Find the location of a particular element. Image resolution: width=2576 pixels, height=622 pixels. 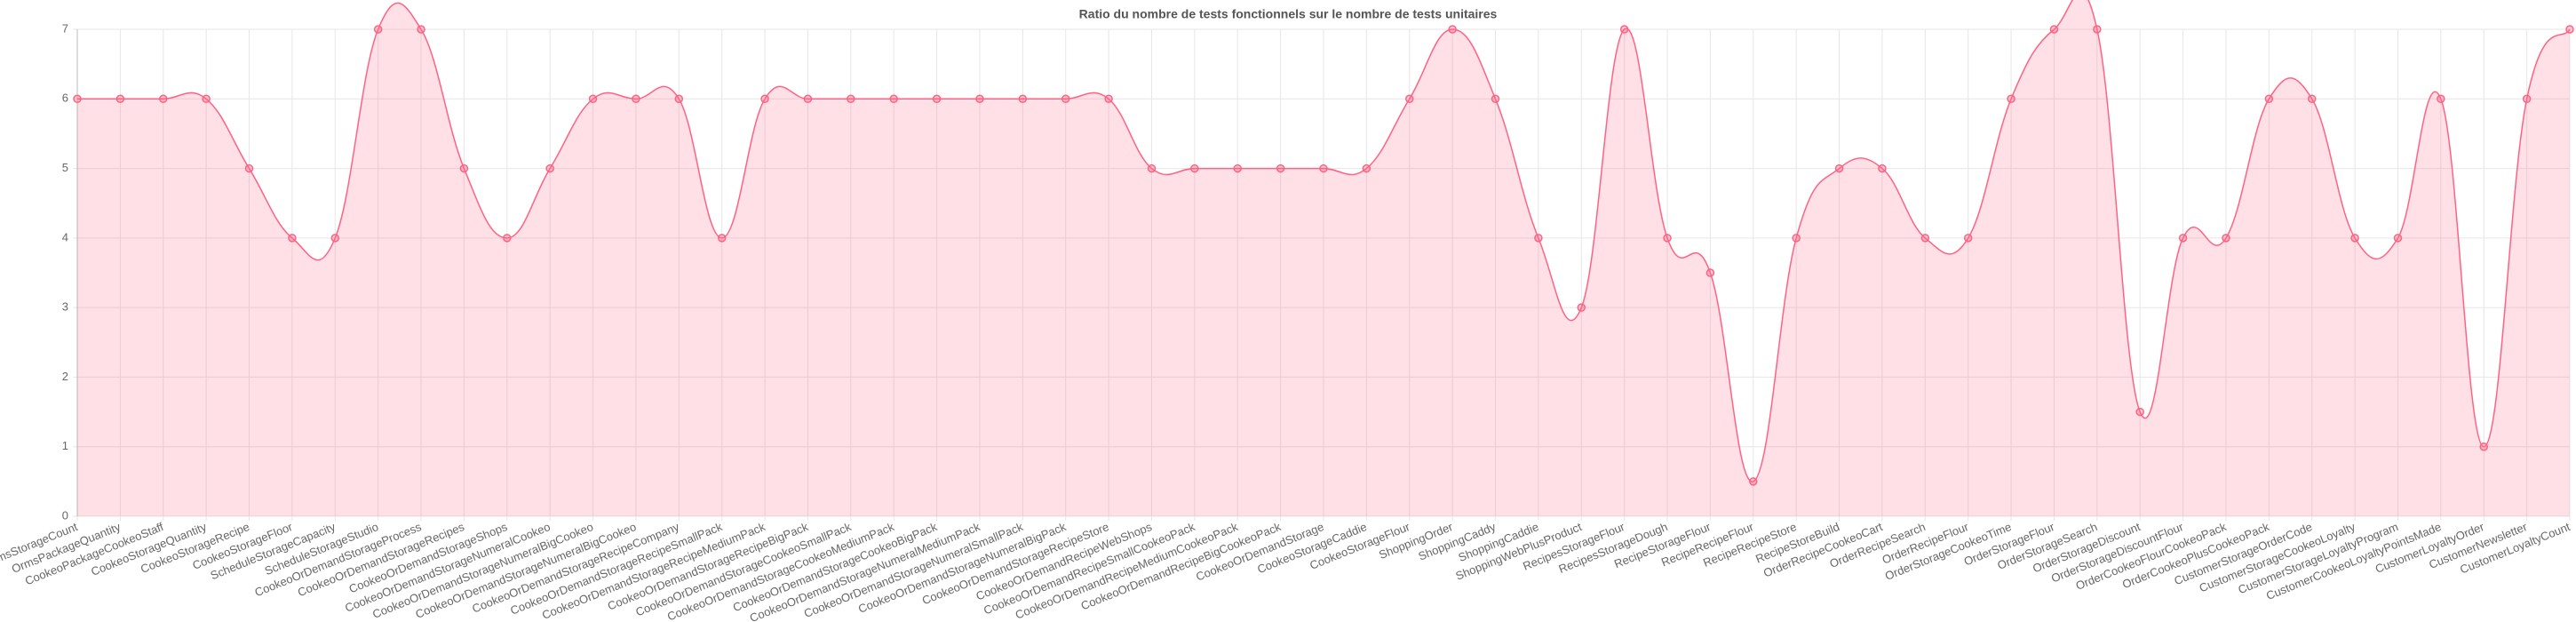

y-tick-label: 2 is located at coordinates (65, 376).